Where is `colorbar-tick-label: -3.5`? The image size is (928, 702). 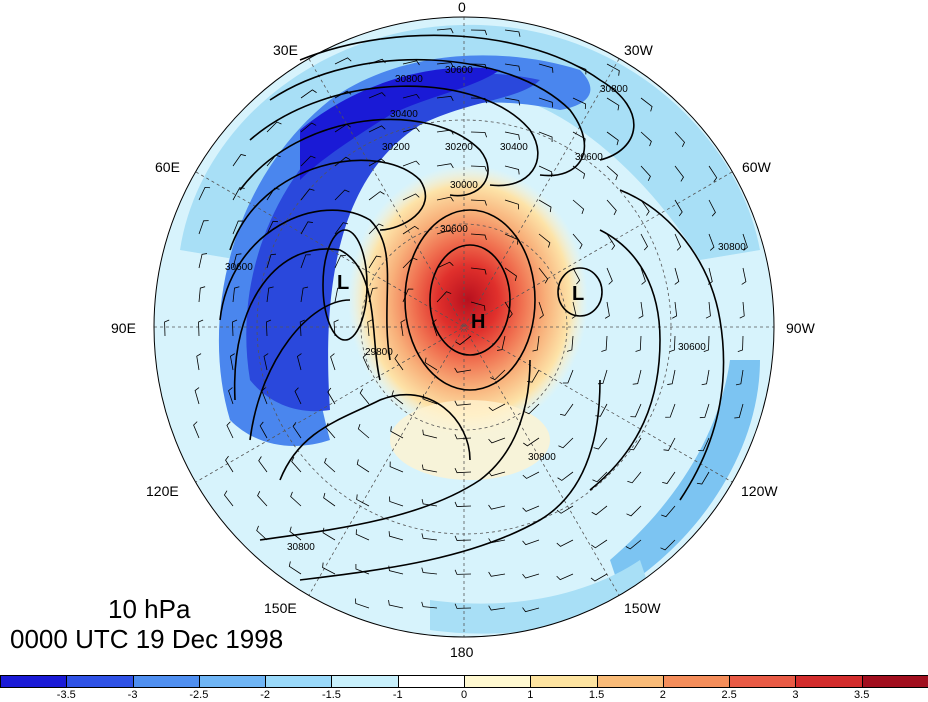
colorbar-tick-label: -3.5 is located at coordinates (66, 695).